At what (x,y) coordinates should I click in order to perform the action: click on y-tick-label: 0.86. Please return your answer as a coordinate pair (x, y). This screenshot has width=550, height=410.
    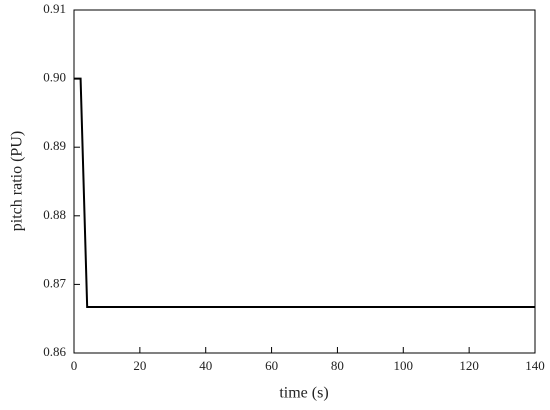
    Looking at the image, I should click on (54, 351).